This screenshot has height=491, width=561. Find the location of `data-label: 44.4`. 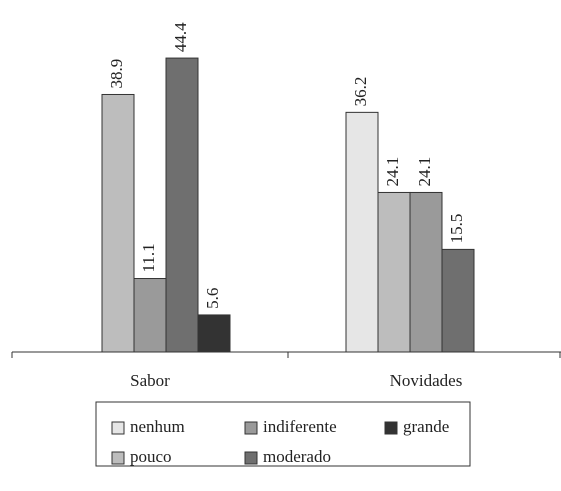

data-label: 44.4 is located at coordinates (180, 37).